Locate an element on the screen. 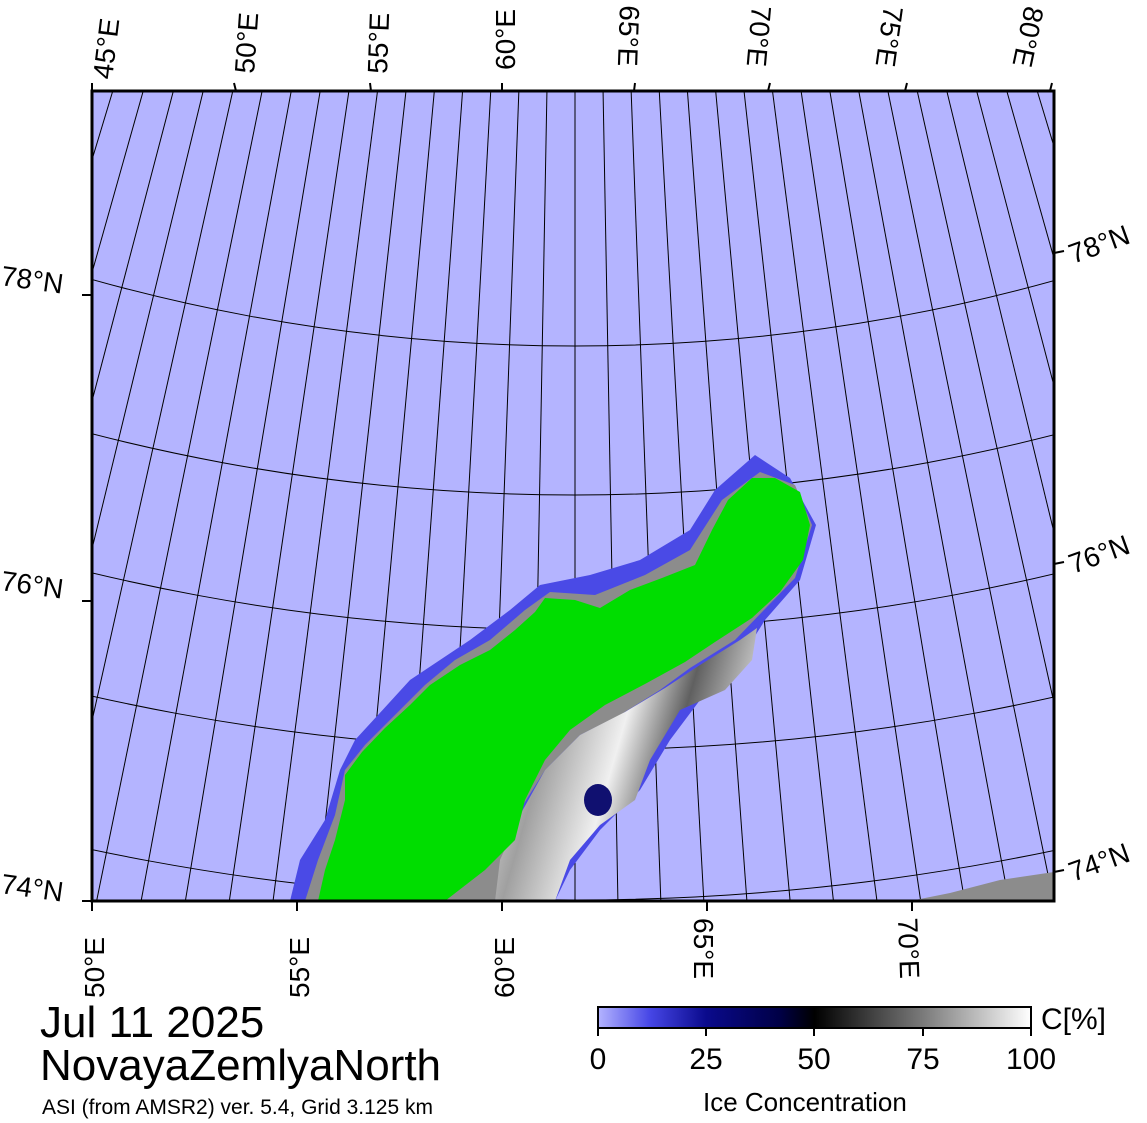 This screenshot has height=1123, width=1147. map-date: Jul 11 2025 is located at coordinates (152, 1022).